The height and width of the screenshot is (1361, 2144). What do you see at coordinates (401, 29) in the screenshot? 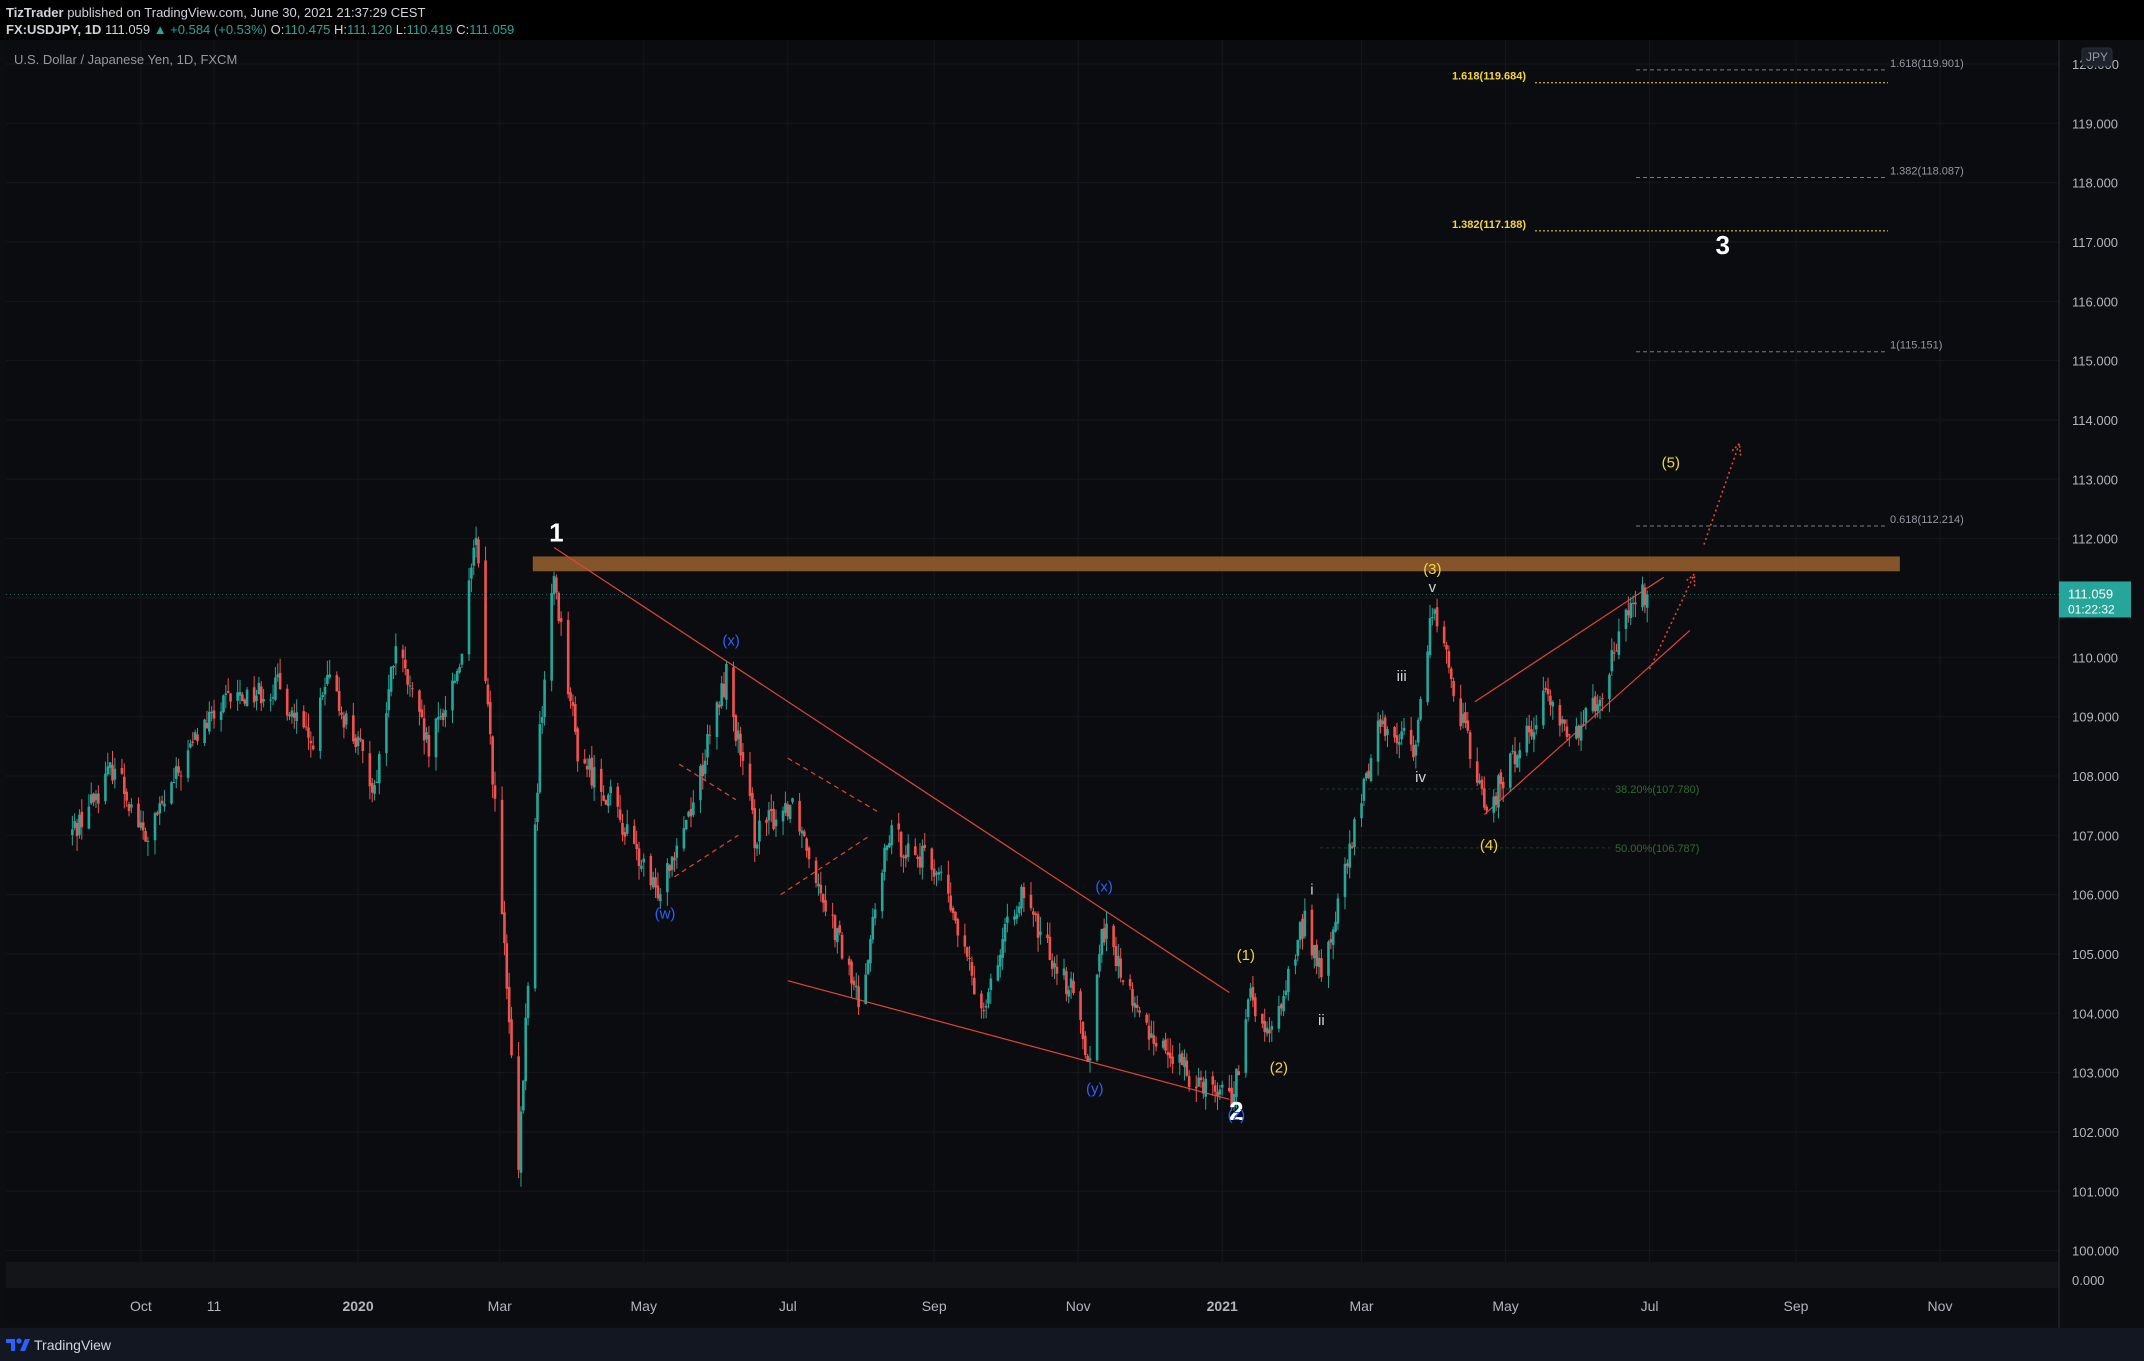
I see `low-label: L:` at bounding box center [401, 29].